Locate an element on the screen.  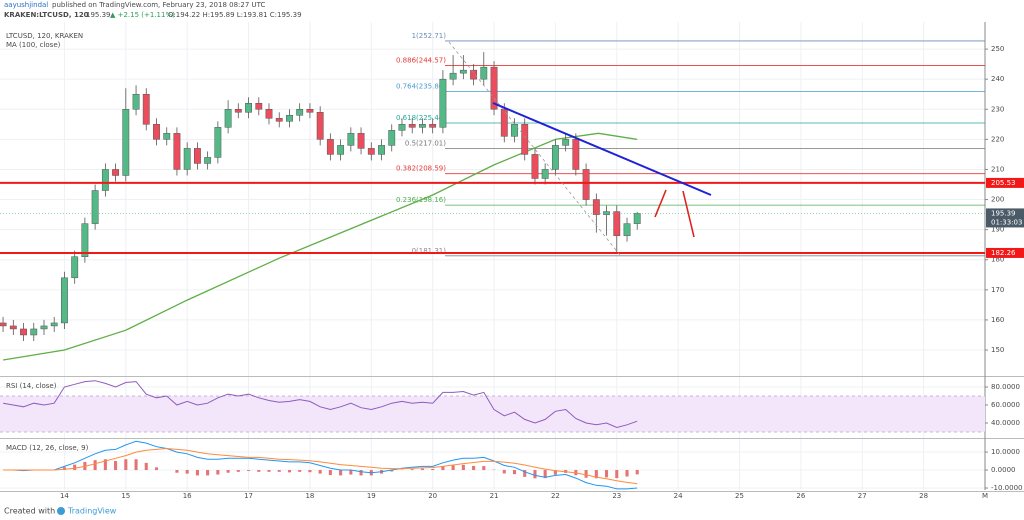
x-tick-label: 27 is located at coordinates (862, 496).